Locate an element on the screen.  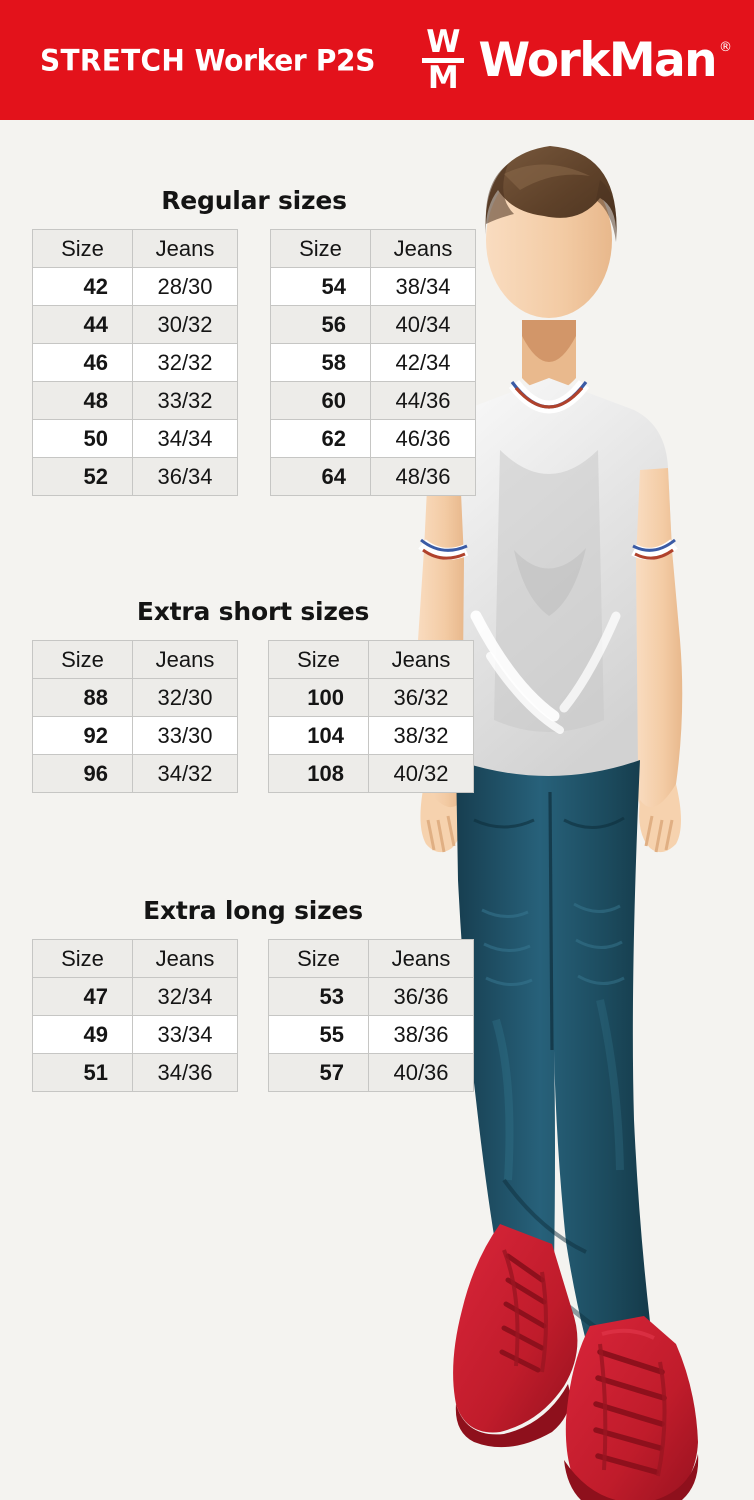
section-extra-short-sizes: Extra short sizes Size Jeans 88 32/30 92 is located at coordinates (253, 695).